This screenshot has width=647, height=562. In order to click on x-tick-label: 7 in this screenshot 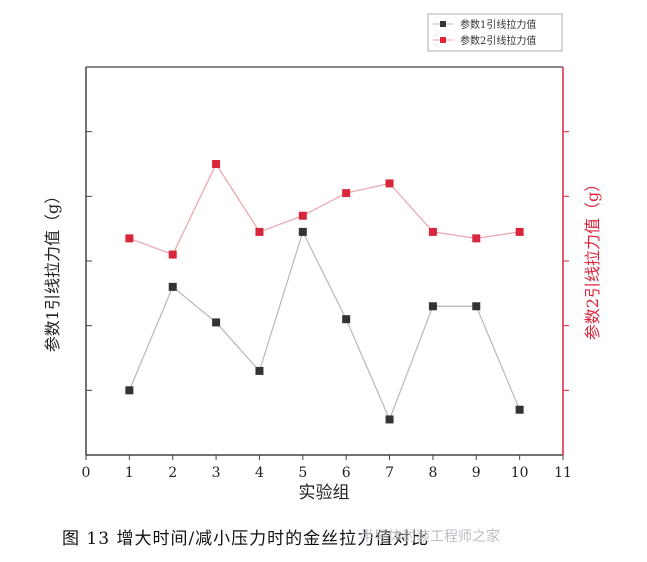, I will do `click(389, 473)`.